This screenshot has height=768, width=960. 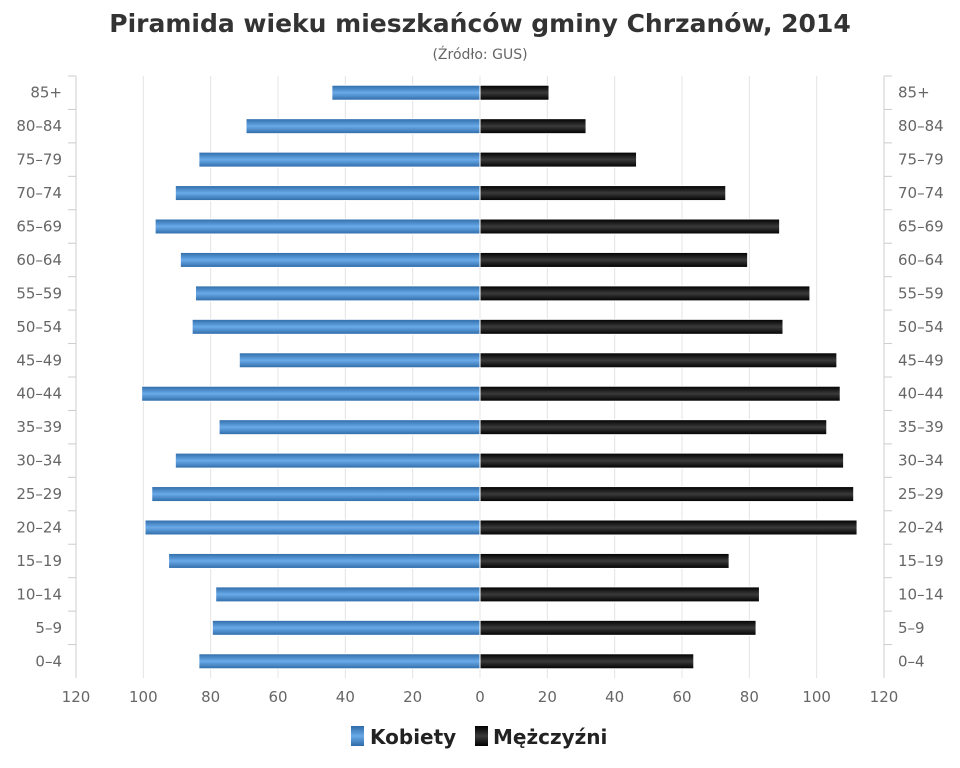 What do you see at coordinates (39, 594) in the screenshot?
I see `y-tick-label-left: 10–14` at bounding box center [39, 594].